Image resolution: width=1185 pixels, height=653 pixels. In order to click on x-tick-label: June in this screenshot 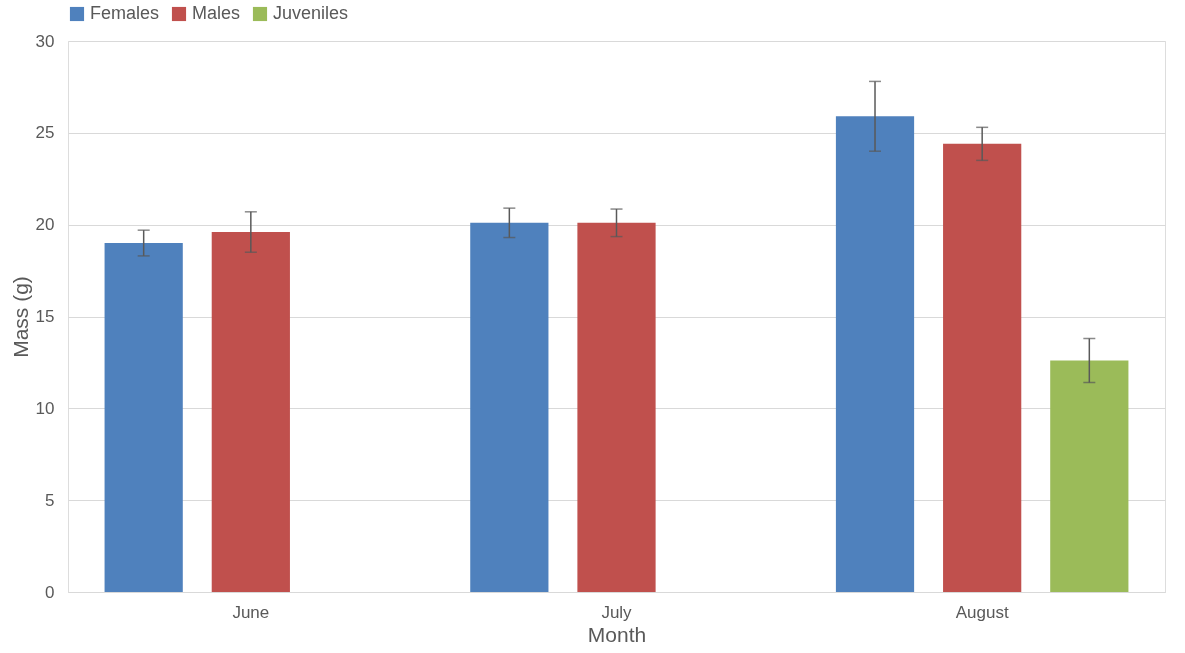, I will do `click(251, 612)`.